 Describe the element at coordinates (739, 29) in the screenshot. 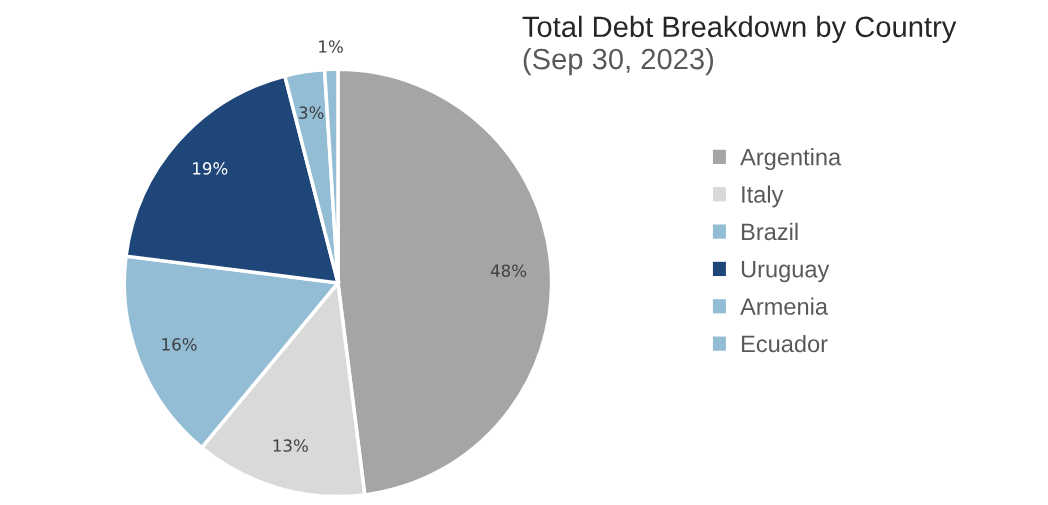

I see `chart-title: Total Debt Breakdown by Country` at that location.